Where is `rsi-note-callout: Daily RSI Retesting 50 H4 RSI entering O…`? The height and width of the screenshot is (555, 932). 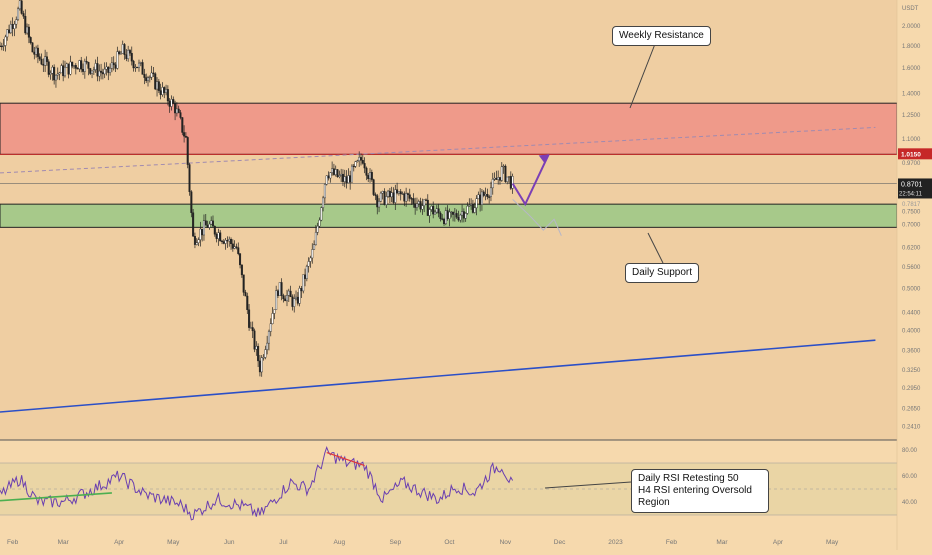
rsi-note-callout: Daily RSI Retesting 50 H4 RSI entering O… is located at coordinates (700, 491).